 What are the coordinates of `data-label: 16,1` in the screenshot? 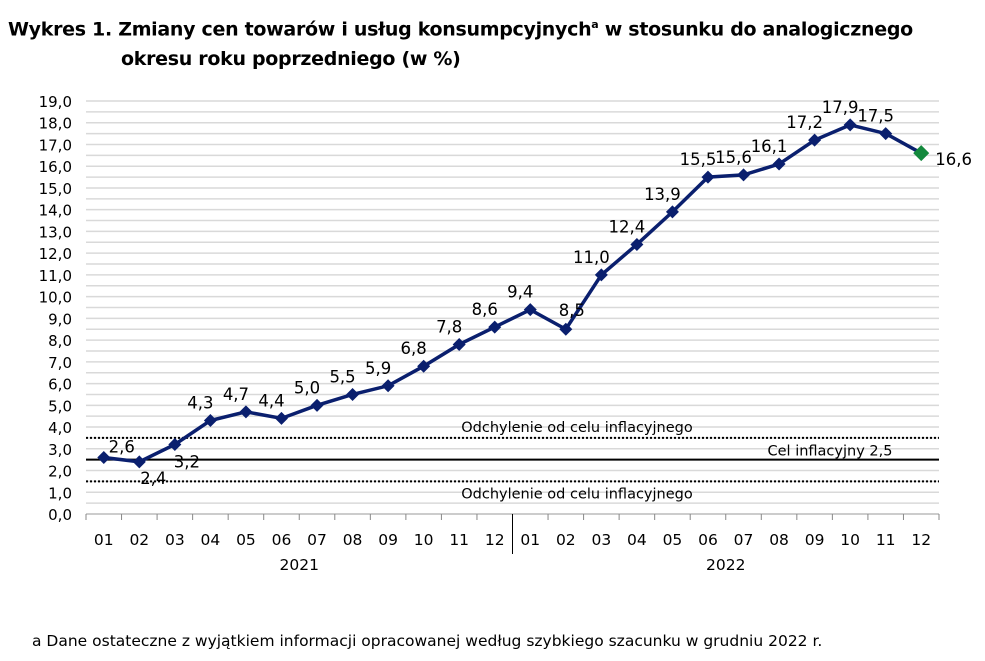 It's located at (769, 146).